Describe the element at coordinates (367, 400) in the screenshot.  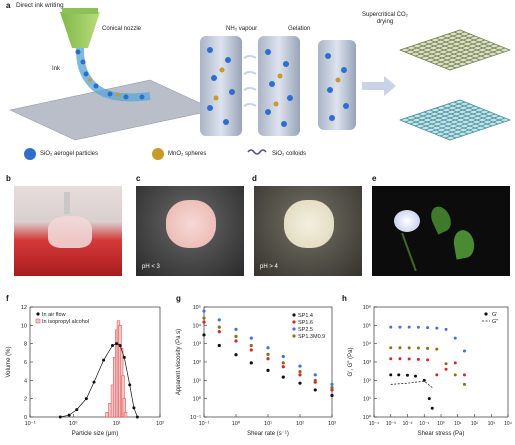
I see `y-tick-label: 10¹` at that location.